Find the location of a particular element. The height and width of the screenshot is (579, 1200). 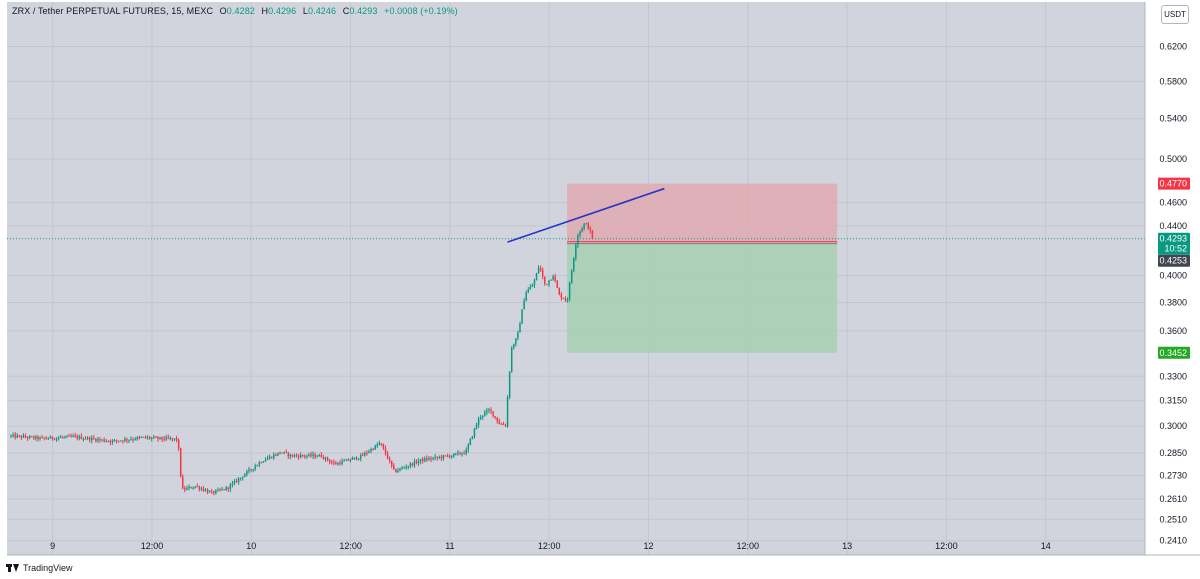

currency-button: USDT is located at coordinates (1175, 14).